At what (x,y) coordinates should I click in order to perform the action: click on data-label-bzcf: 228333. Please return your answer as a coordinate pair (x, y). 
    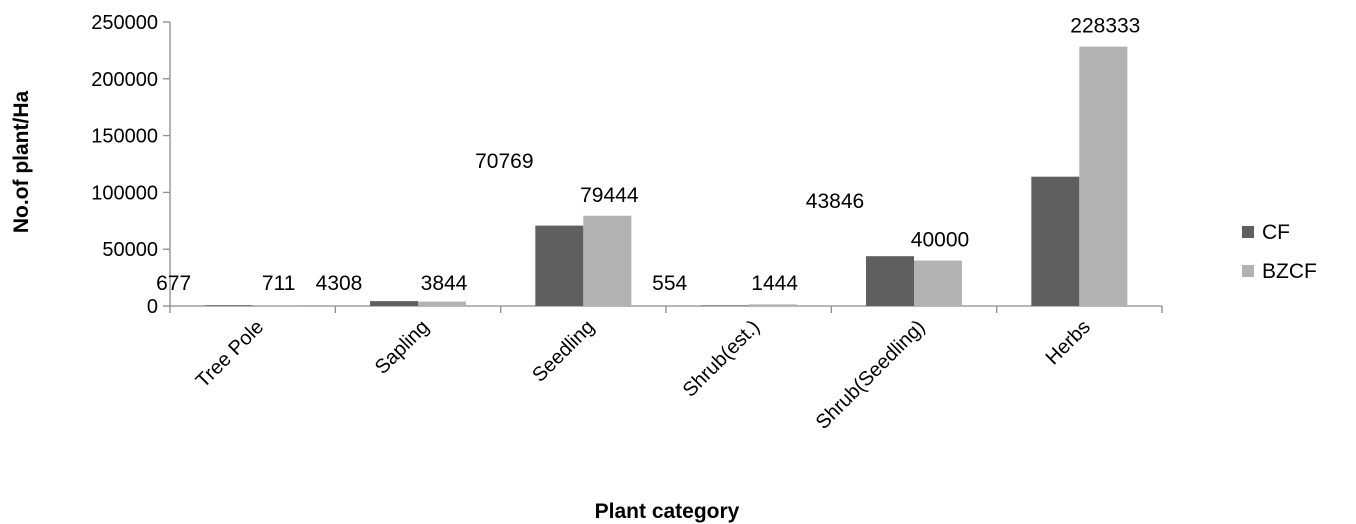
    Looking at the image, I should click on (1105, 26).